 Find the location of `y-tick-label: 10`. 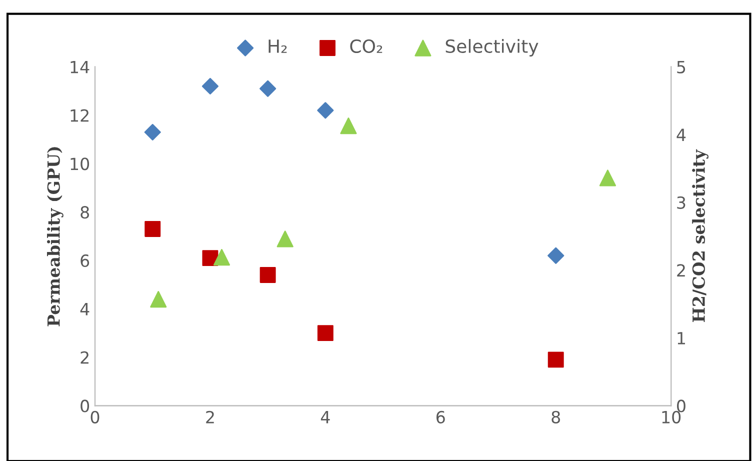

y-tick-label: 10 is located at coordinates (80, 164).